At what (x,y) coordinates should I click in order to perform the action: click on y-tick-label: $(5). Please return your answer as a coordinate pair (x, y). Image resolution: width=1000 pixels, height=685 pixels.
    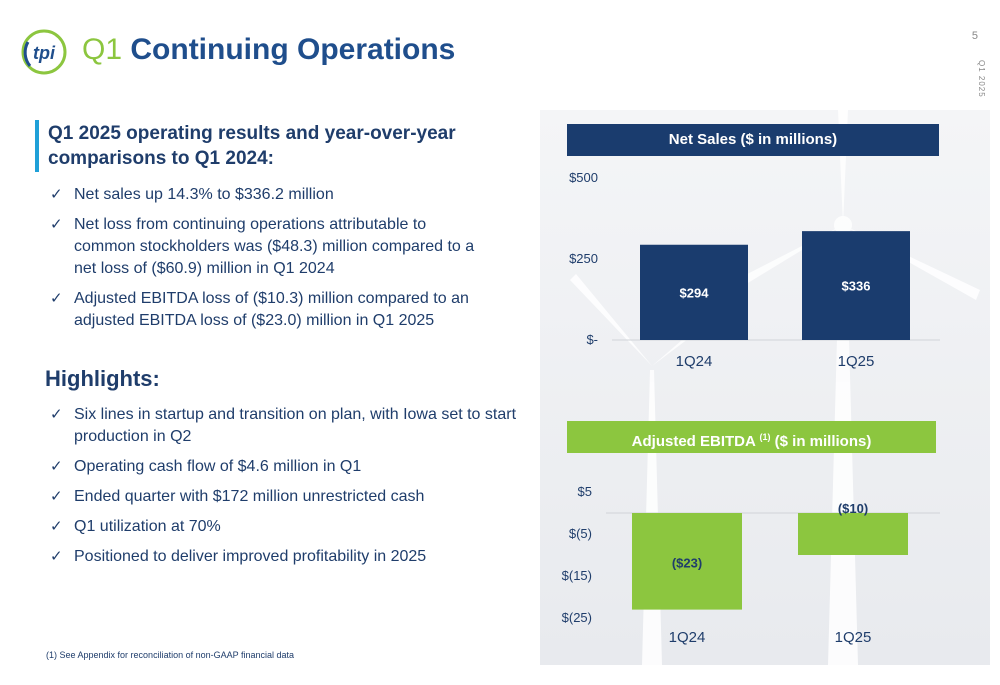
    Looking at the image, I should click on (580, 533).